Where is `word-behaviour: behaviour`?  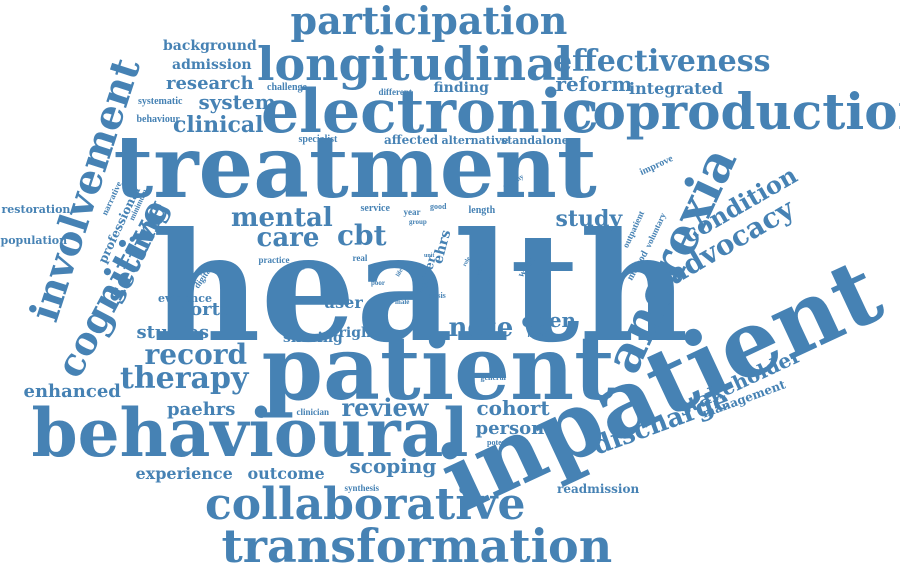 word-behaviour: behaviour is located at coordinates (158, 119).